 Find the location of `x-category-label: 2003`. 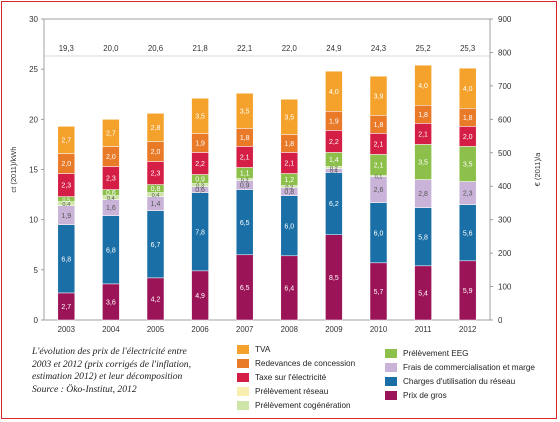

x-category-label: 2003 is located at coordinates (66, 329).